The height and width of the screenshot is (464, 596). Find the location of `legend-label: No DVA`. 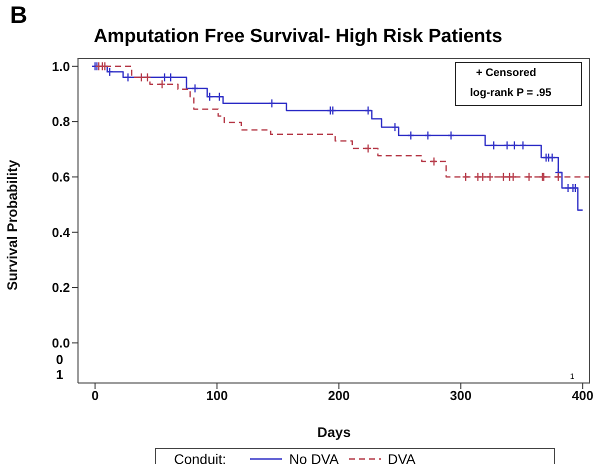

legend-label: No DVA is located at coordinates (314, 457).